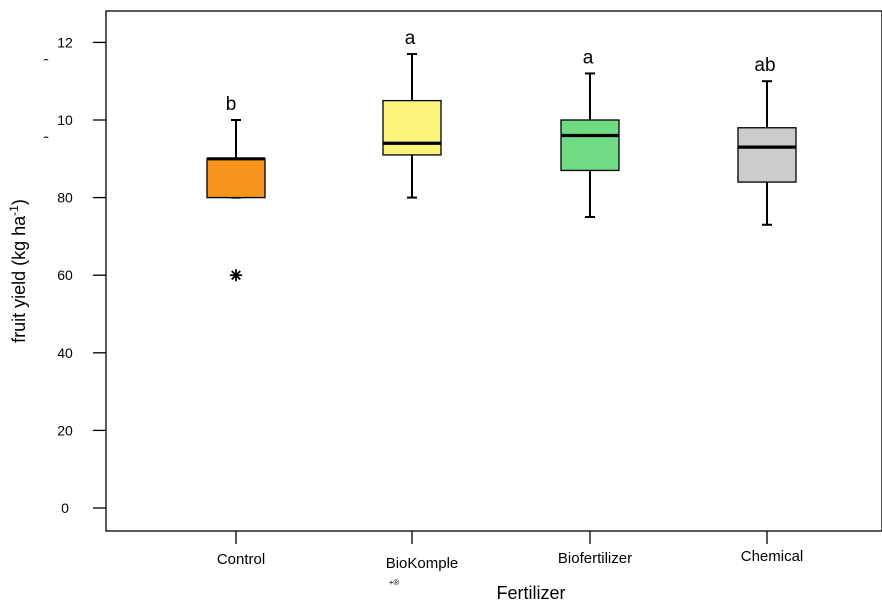 The width and height of the screenshot is (882, 603). I want to click on x-tick-label-chemical: Chemical, so click(772, 556).